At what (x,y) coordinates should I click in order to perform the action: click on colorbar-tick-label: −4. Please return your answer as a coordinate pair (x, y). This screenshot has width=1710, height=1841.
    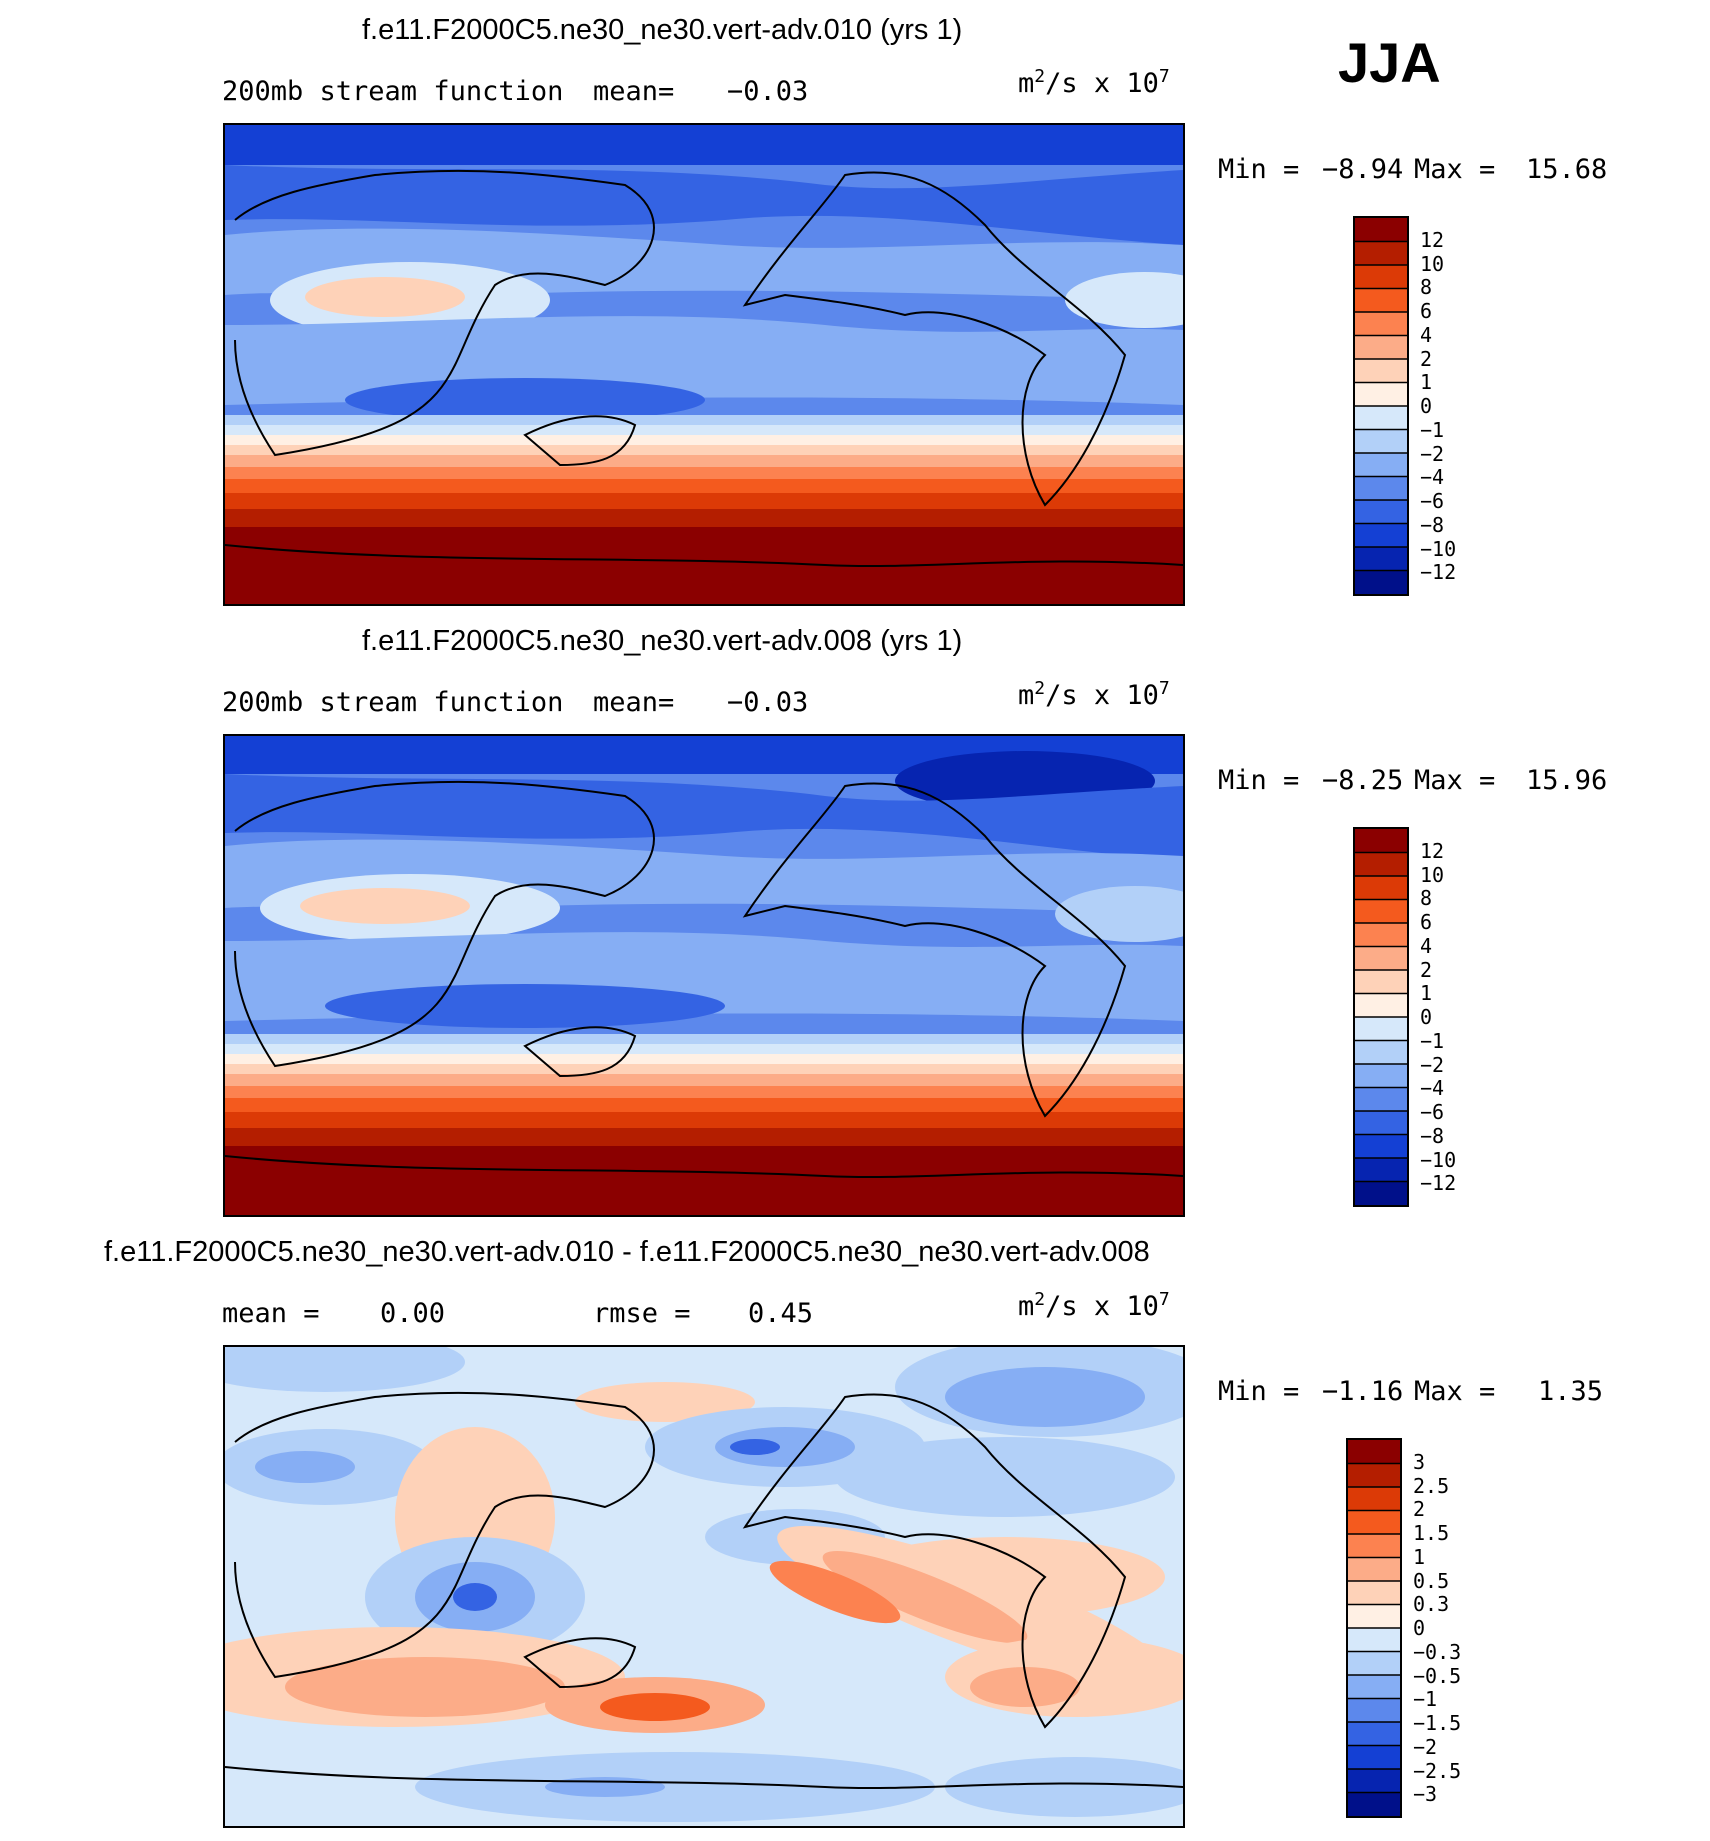
    Looking at the image, I should click on (1432, 1088).